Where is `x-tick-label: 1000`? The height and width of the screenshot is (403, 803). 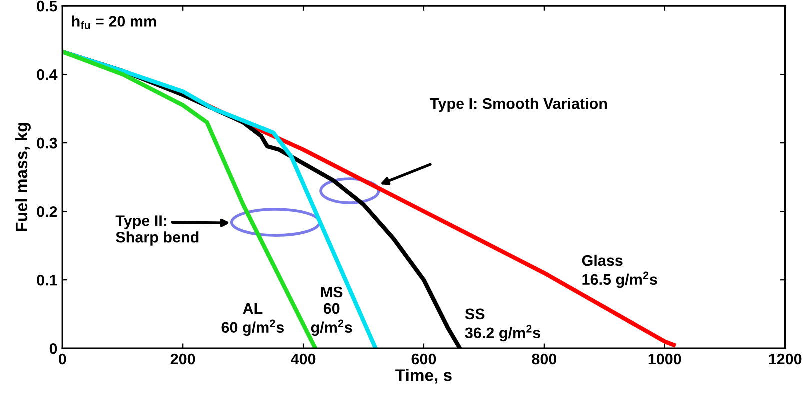
x-tick-label: 1000 is located at coordinates (665, 359).